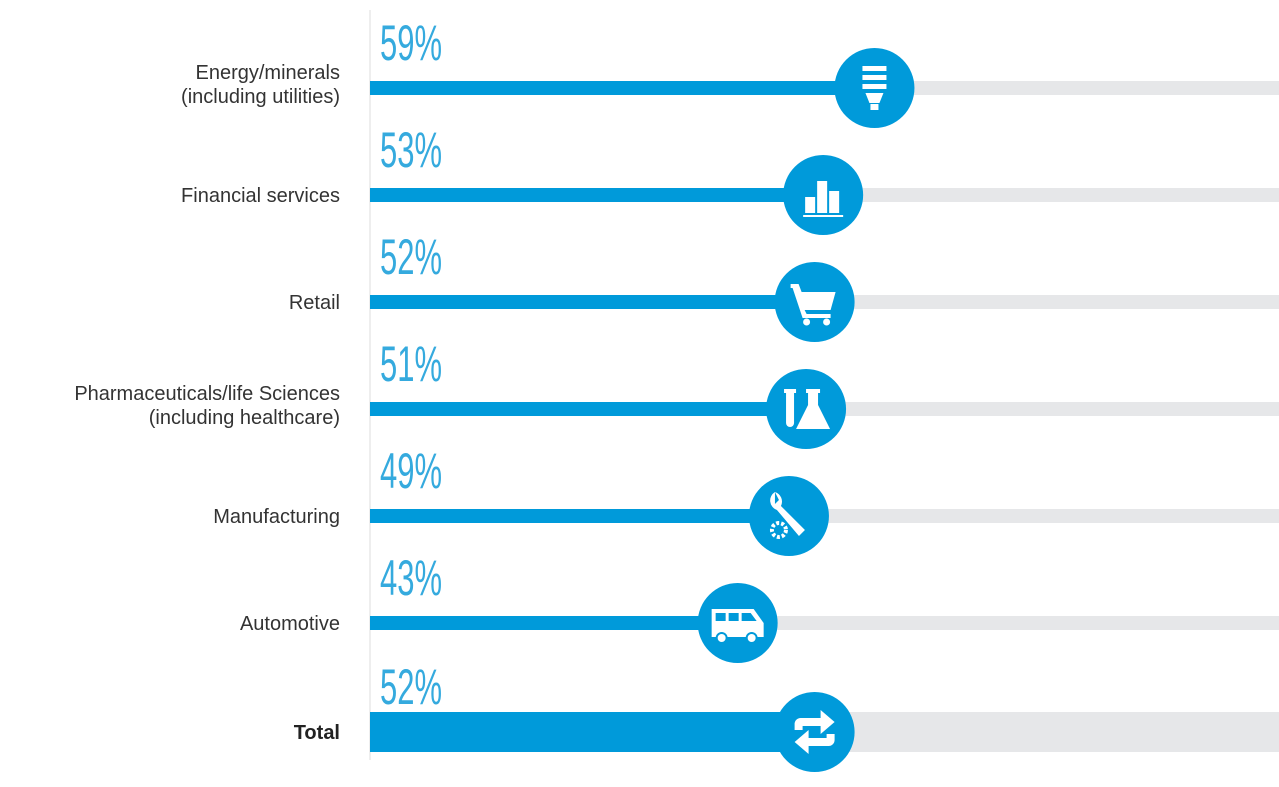 This screenshot has width=1279, height=787. I want to click on category-label-line: Retail, so click(314, 303).